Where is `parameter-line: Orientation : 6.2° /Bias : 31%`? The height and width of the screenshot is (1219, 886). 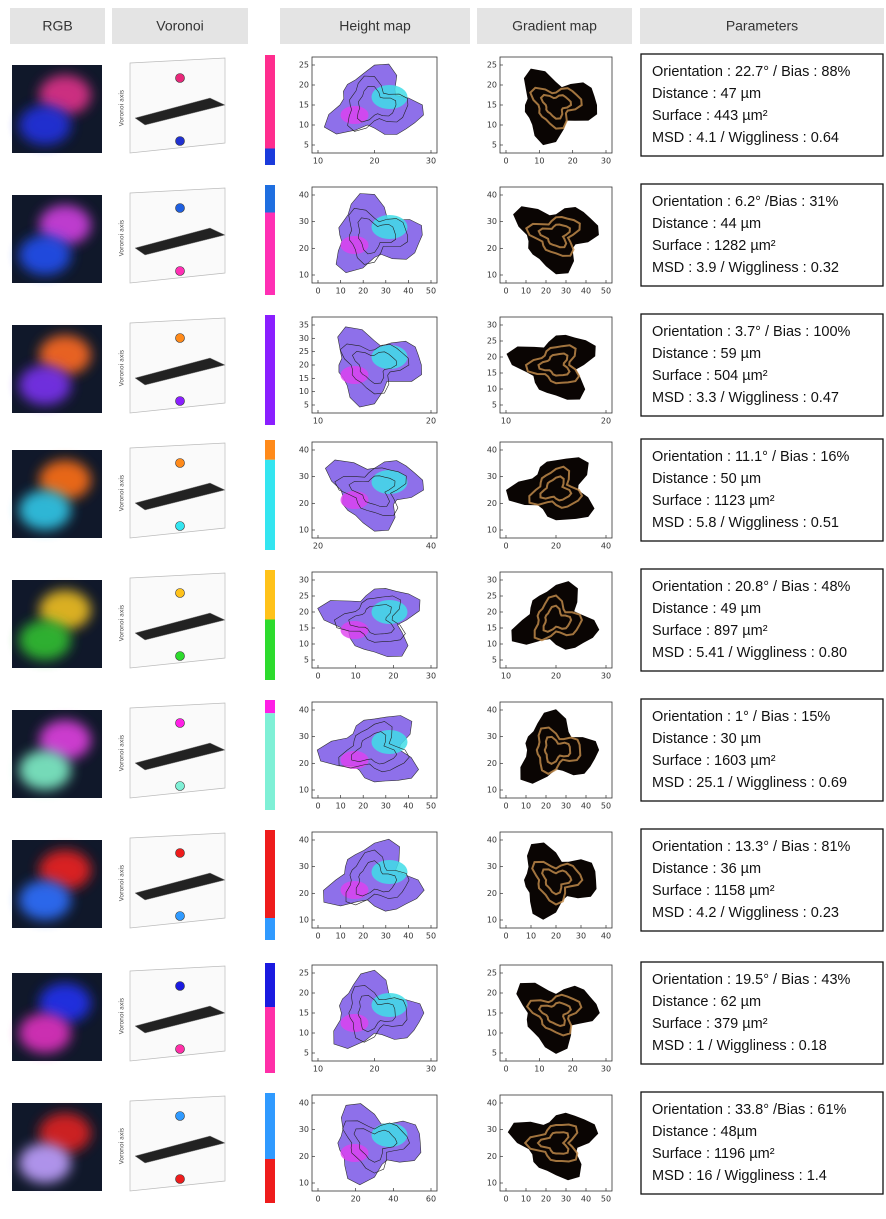
parameter-line: Orientation : 6.2° /Bias : 31% is located at coordinates (745, 202).